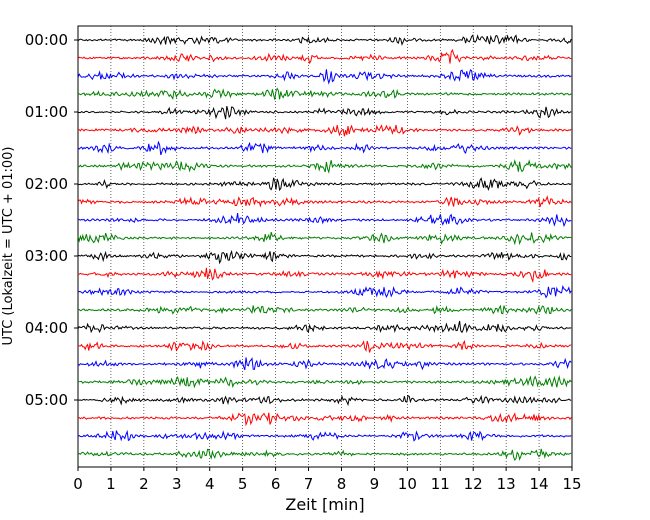 The height and width of the screenshot is (520, 650). I want to click on y-axis-label: UTC (Lokalzeit = UTC + 01:00), so click(8, 246).